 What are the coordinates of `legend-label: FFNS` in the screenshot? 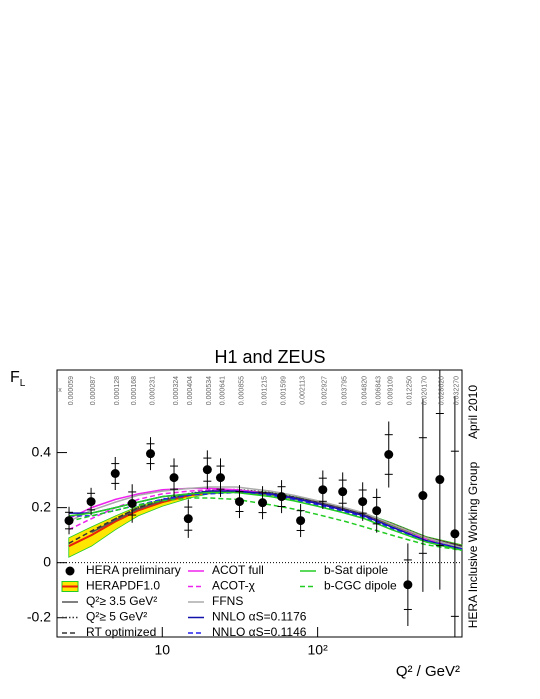 It's located at (227, 601).